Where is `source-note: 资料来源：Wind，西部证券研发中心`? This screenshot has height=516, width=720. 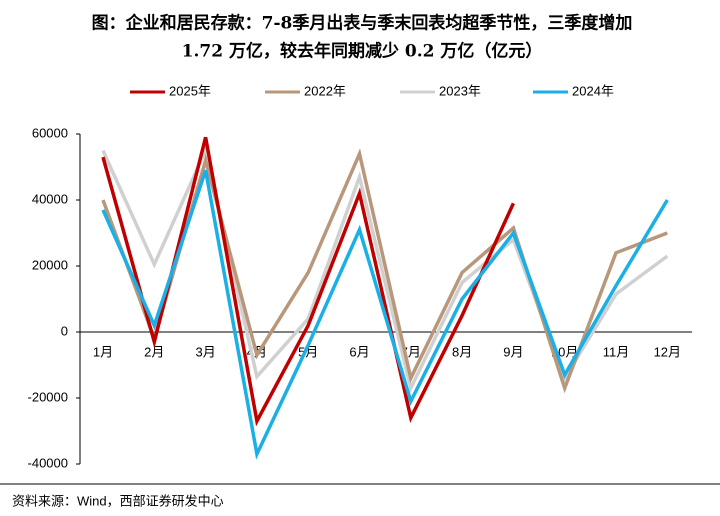 source-note: 资料来源：Wind，西部证券研发中心 is located at coordinates (118, 500).